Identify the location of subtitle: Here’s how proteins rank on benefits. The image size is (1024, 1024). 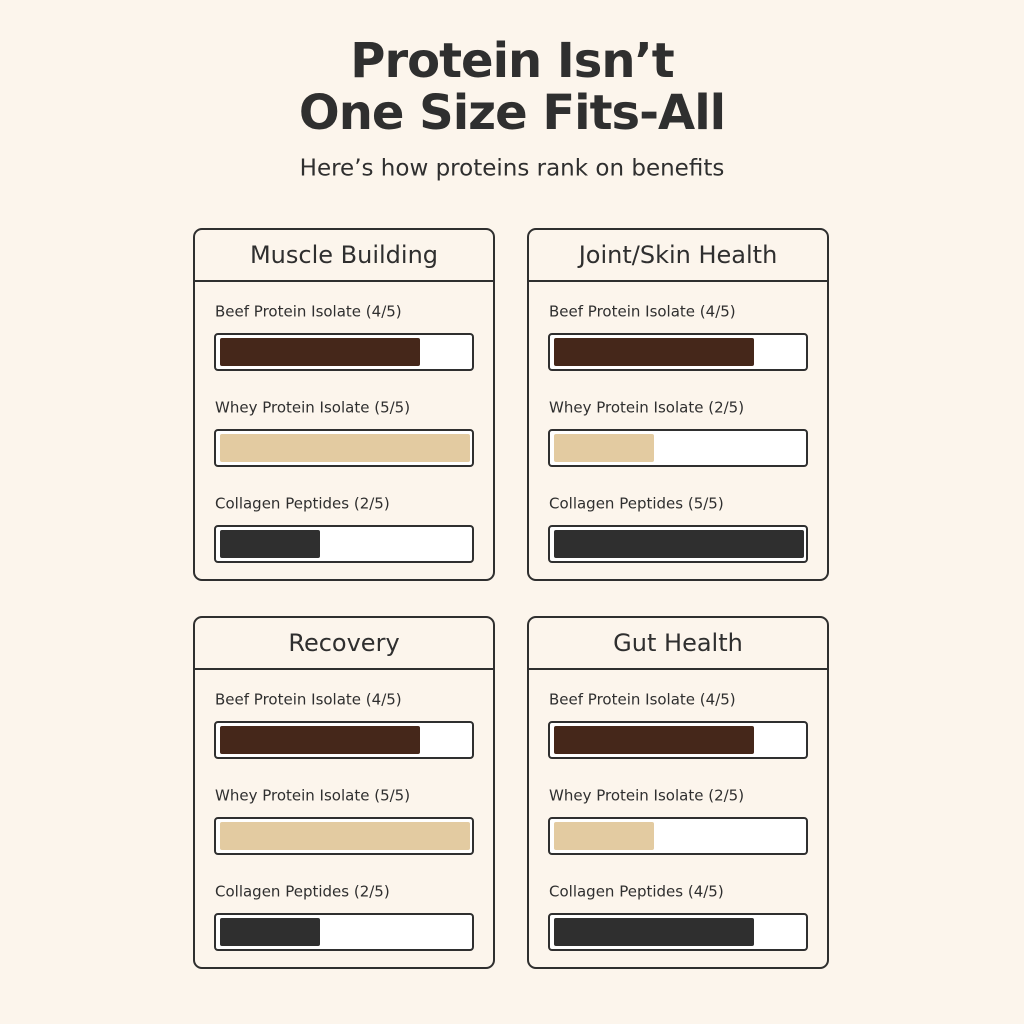
(512, 169).